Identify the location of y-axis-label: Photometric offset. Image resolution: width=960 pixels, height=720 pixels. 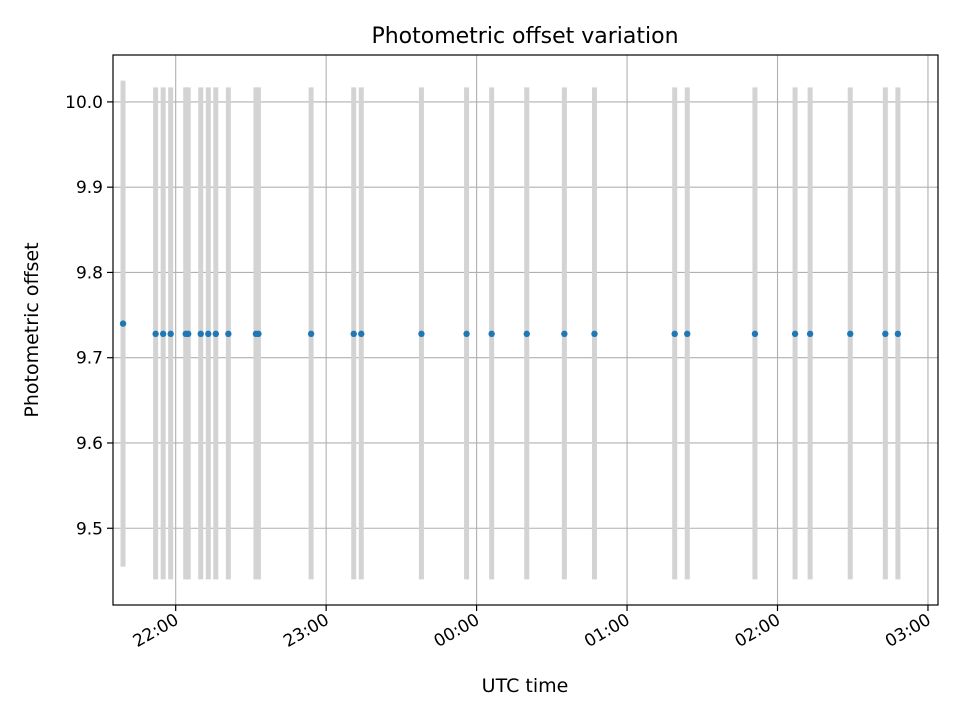
(32, 329).